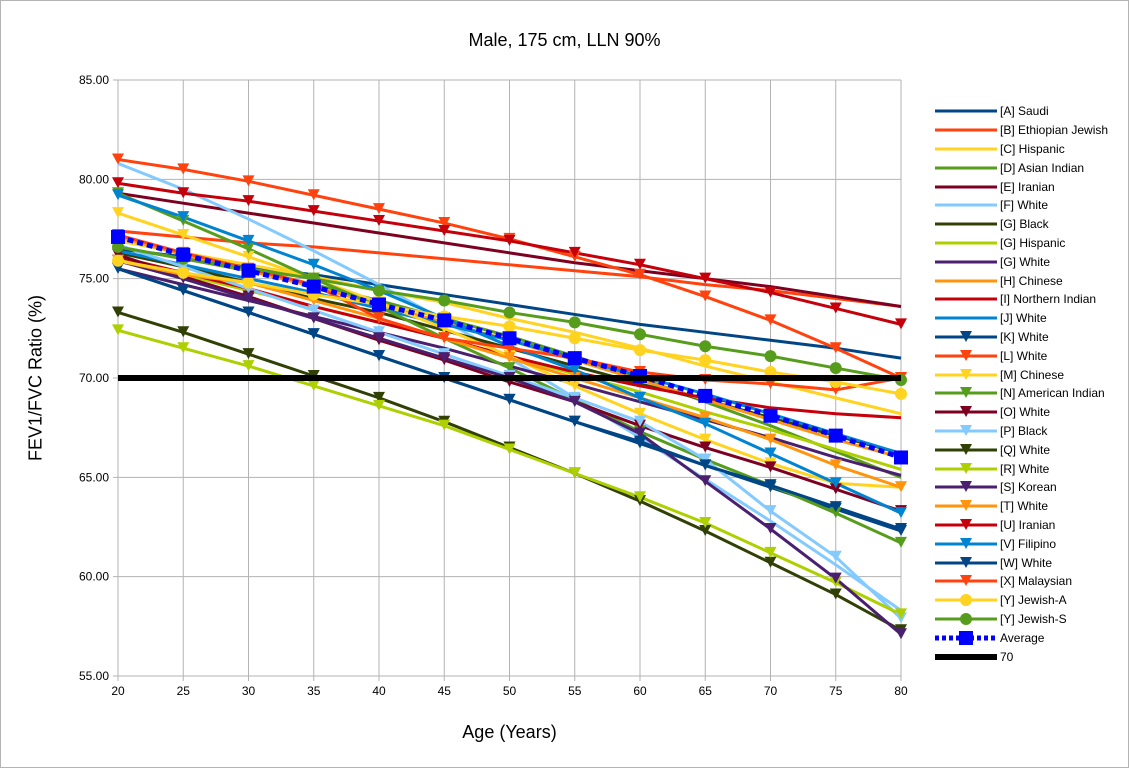 The height and width of the screenshot is (768, 1129). I want to click on legend-item: [G] Black, so click(1021, 224).